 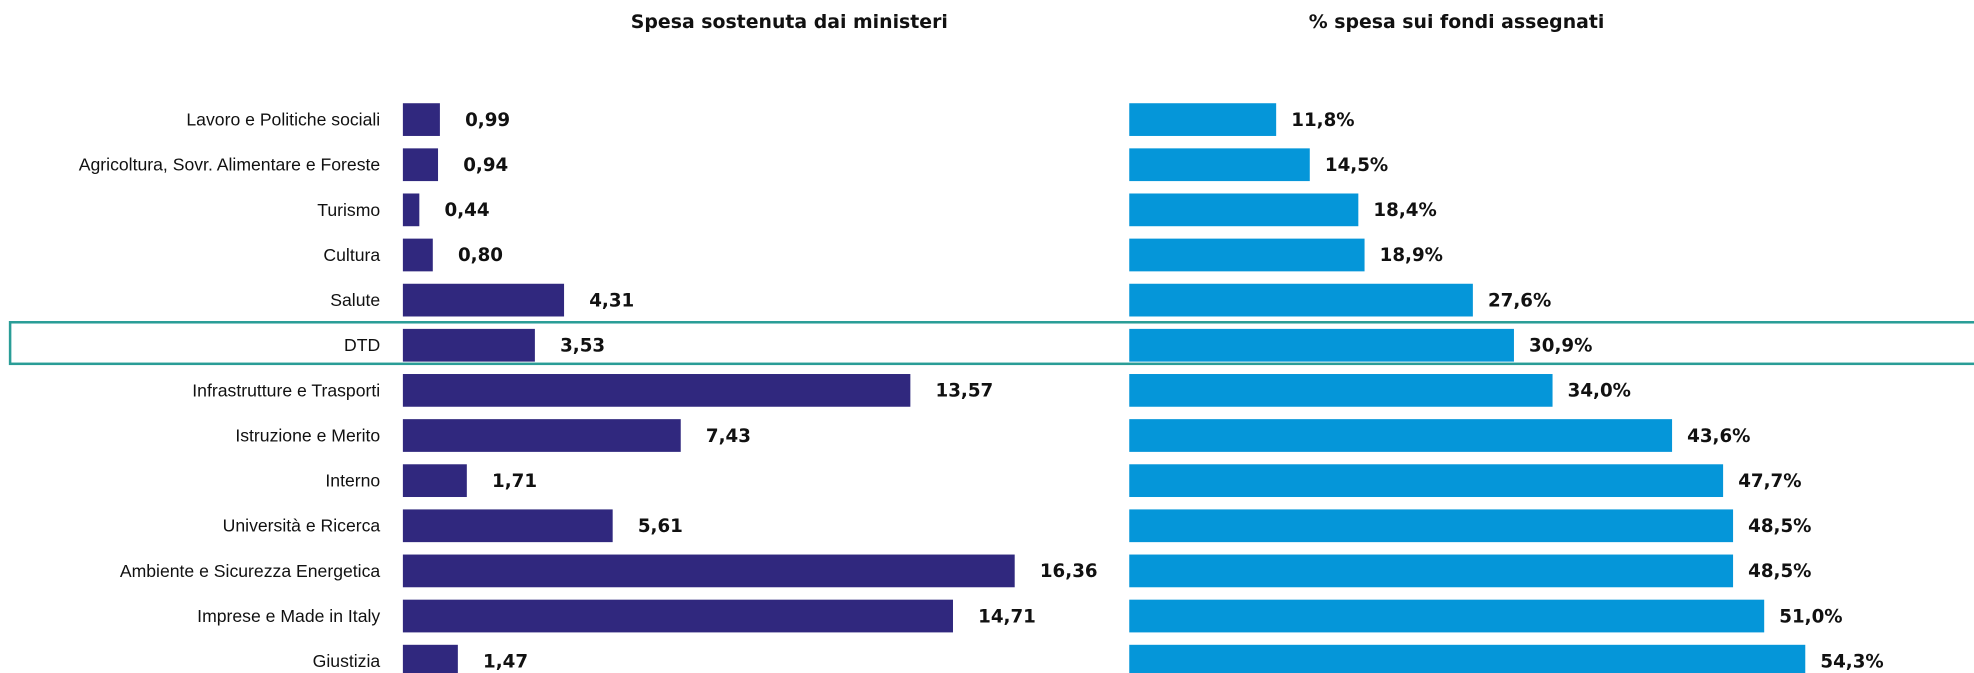 What do you see at coordinates (1457, 22) in the screenshot?
I see `chart-title: % spesa sui fondi assegnati` at bounding box center [1457, 22].